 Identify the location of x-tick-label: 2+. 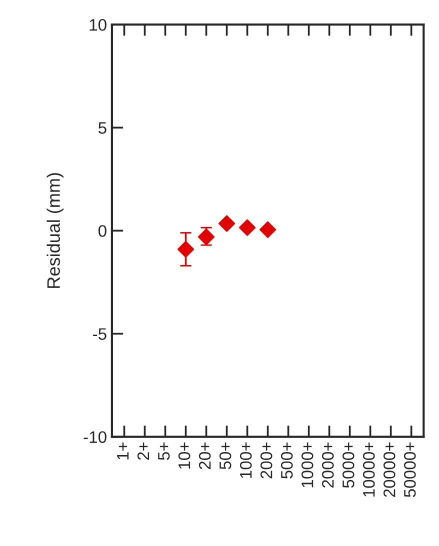
(143, 451).